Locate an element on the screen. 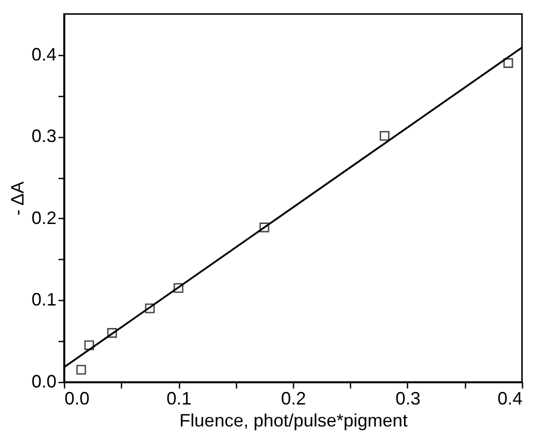  y-tick-label: 0.0 is located at coordinates (43, 382).